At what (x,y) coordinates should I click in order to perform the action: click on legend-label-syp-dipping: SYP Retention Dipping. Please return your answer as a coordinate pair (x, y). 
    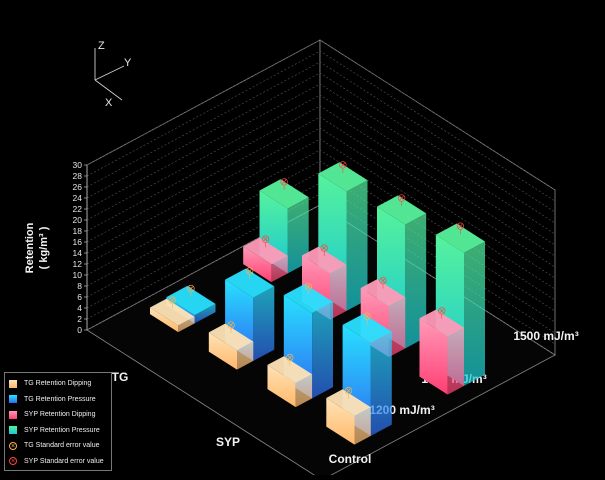
    Looking at the image, I should click on (60, 415).